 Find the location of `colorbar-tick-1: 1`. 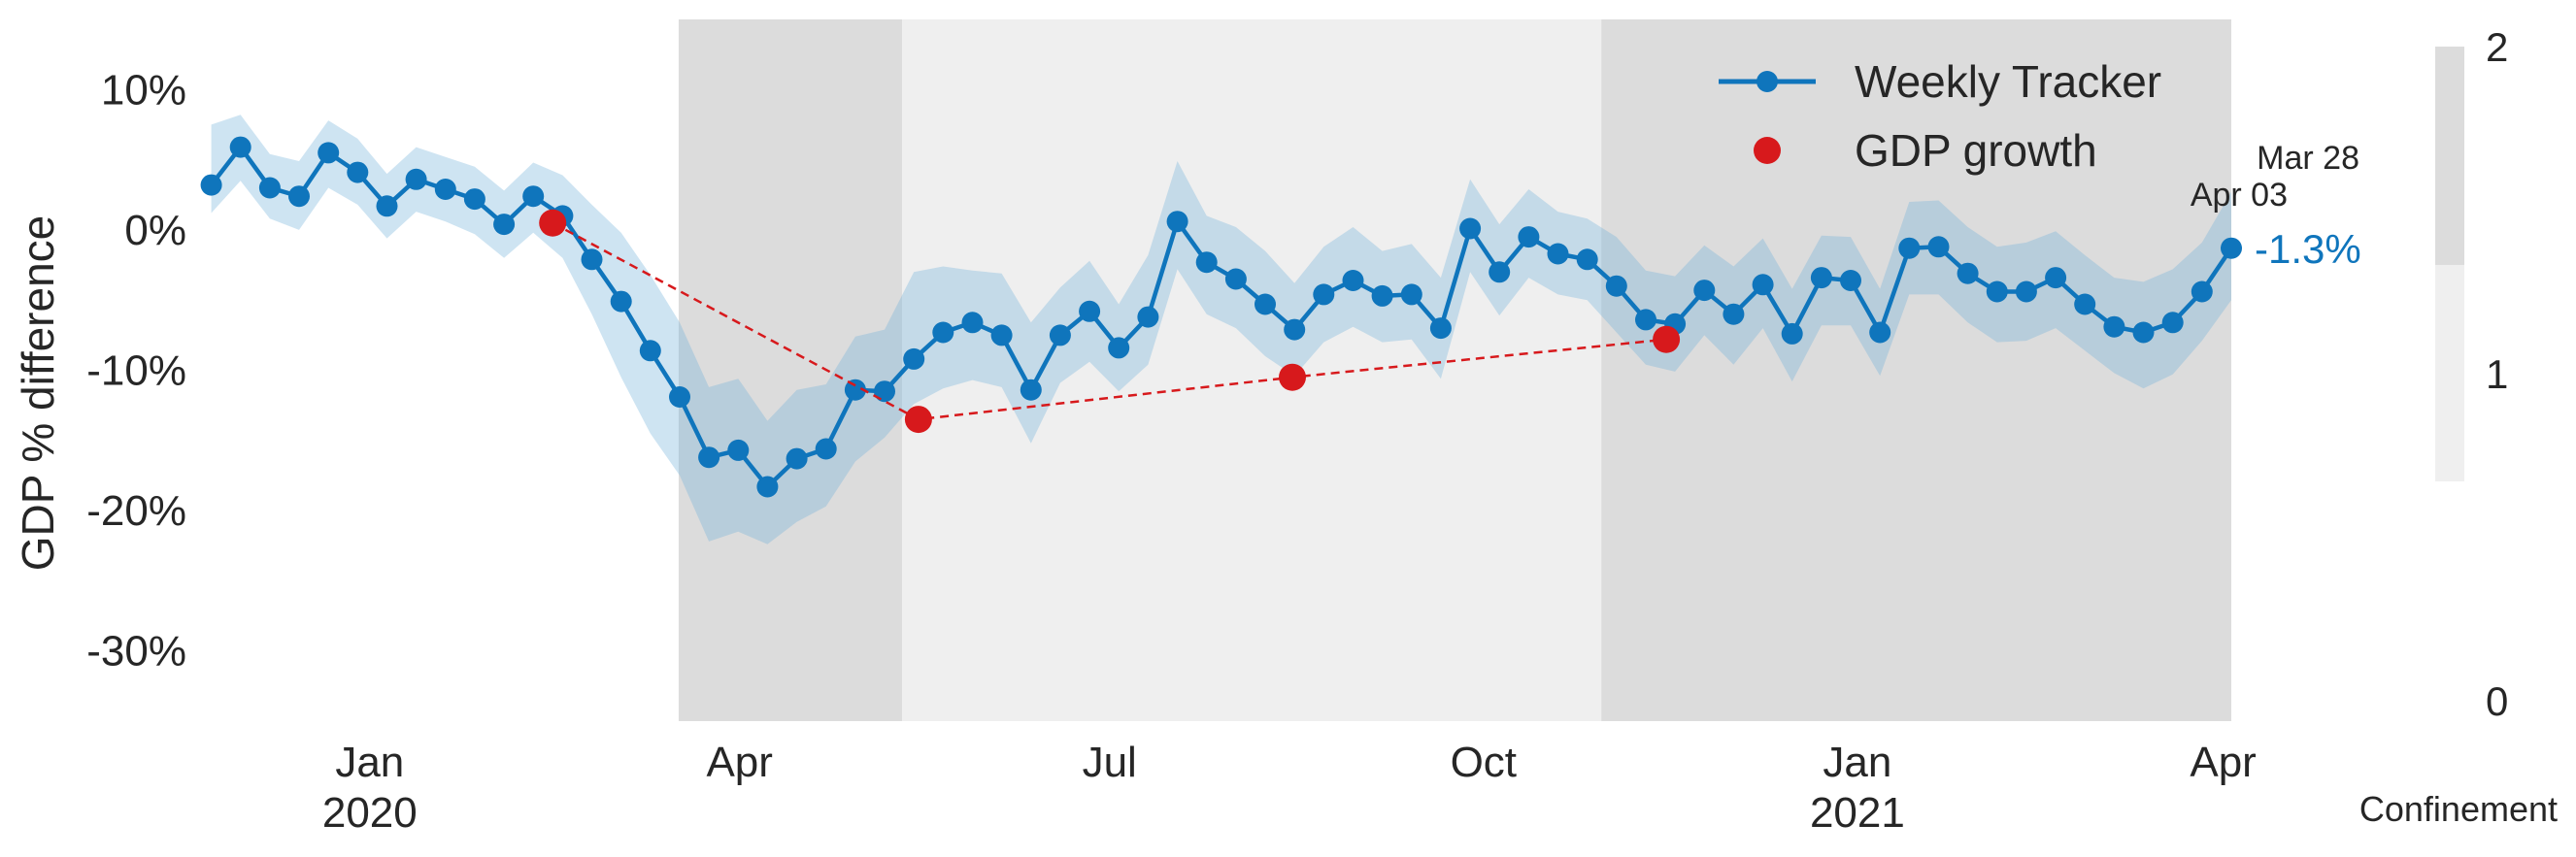

colorbar-tick-1: 1 is located at coordinates (2497, 374).